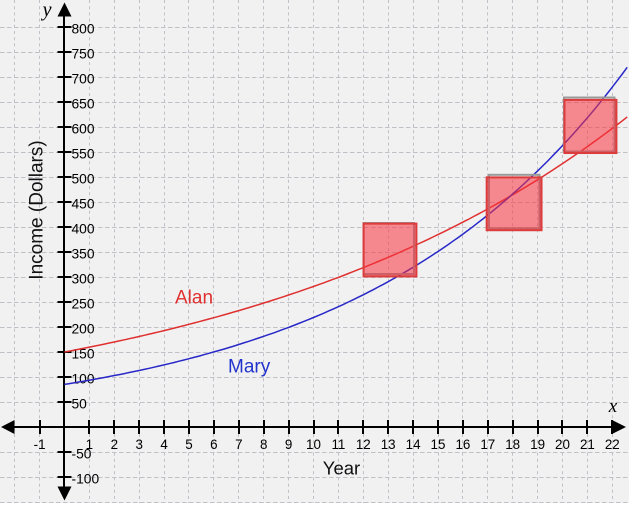 The height and width of the screenshot is (508, 629). I want to click on svg-text: Year, so click(341, 468).